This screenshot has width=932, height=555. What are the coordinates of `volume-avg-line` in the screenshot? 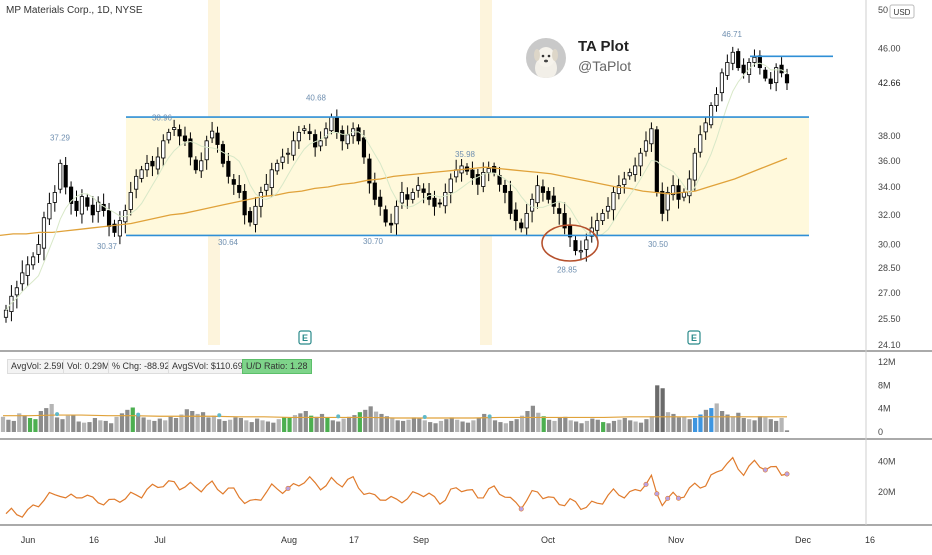 It's located at (395, 416).